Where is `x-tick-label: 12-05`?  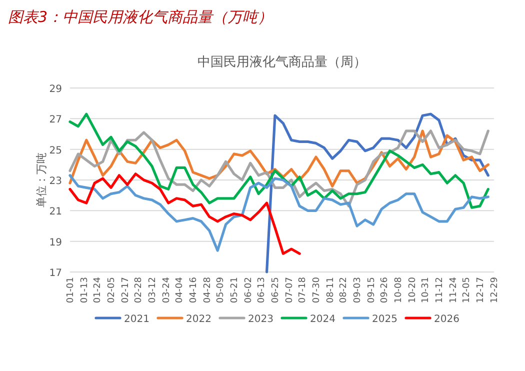 x-tick-label: 12-05 is located at coordinates (467, 290).